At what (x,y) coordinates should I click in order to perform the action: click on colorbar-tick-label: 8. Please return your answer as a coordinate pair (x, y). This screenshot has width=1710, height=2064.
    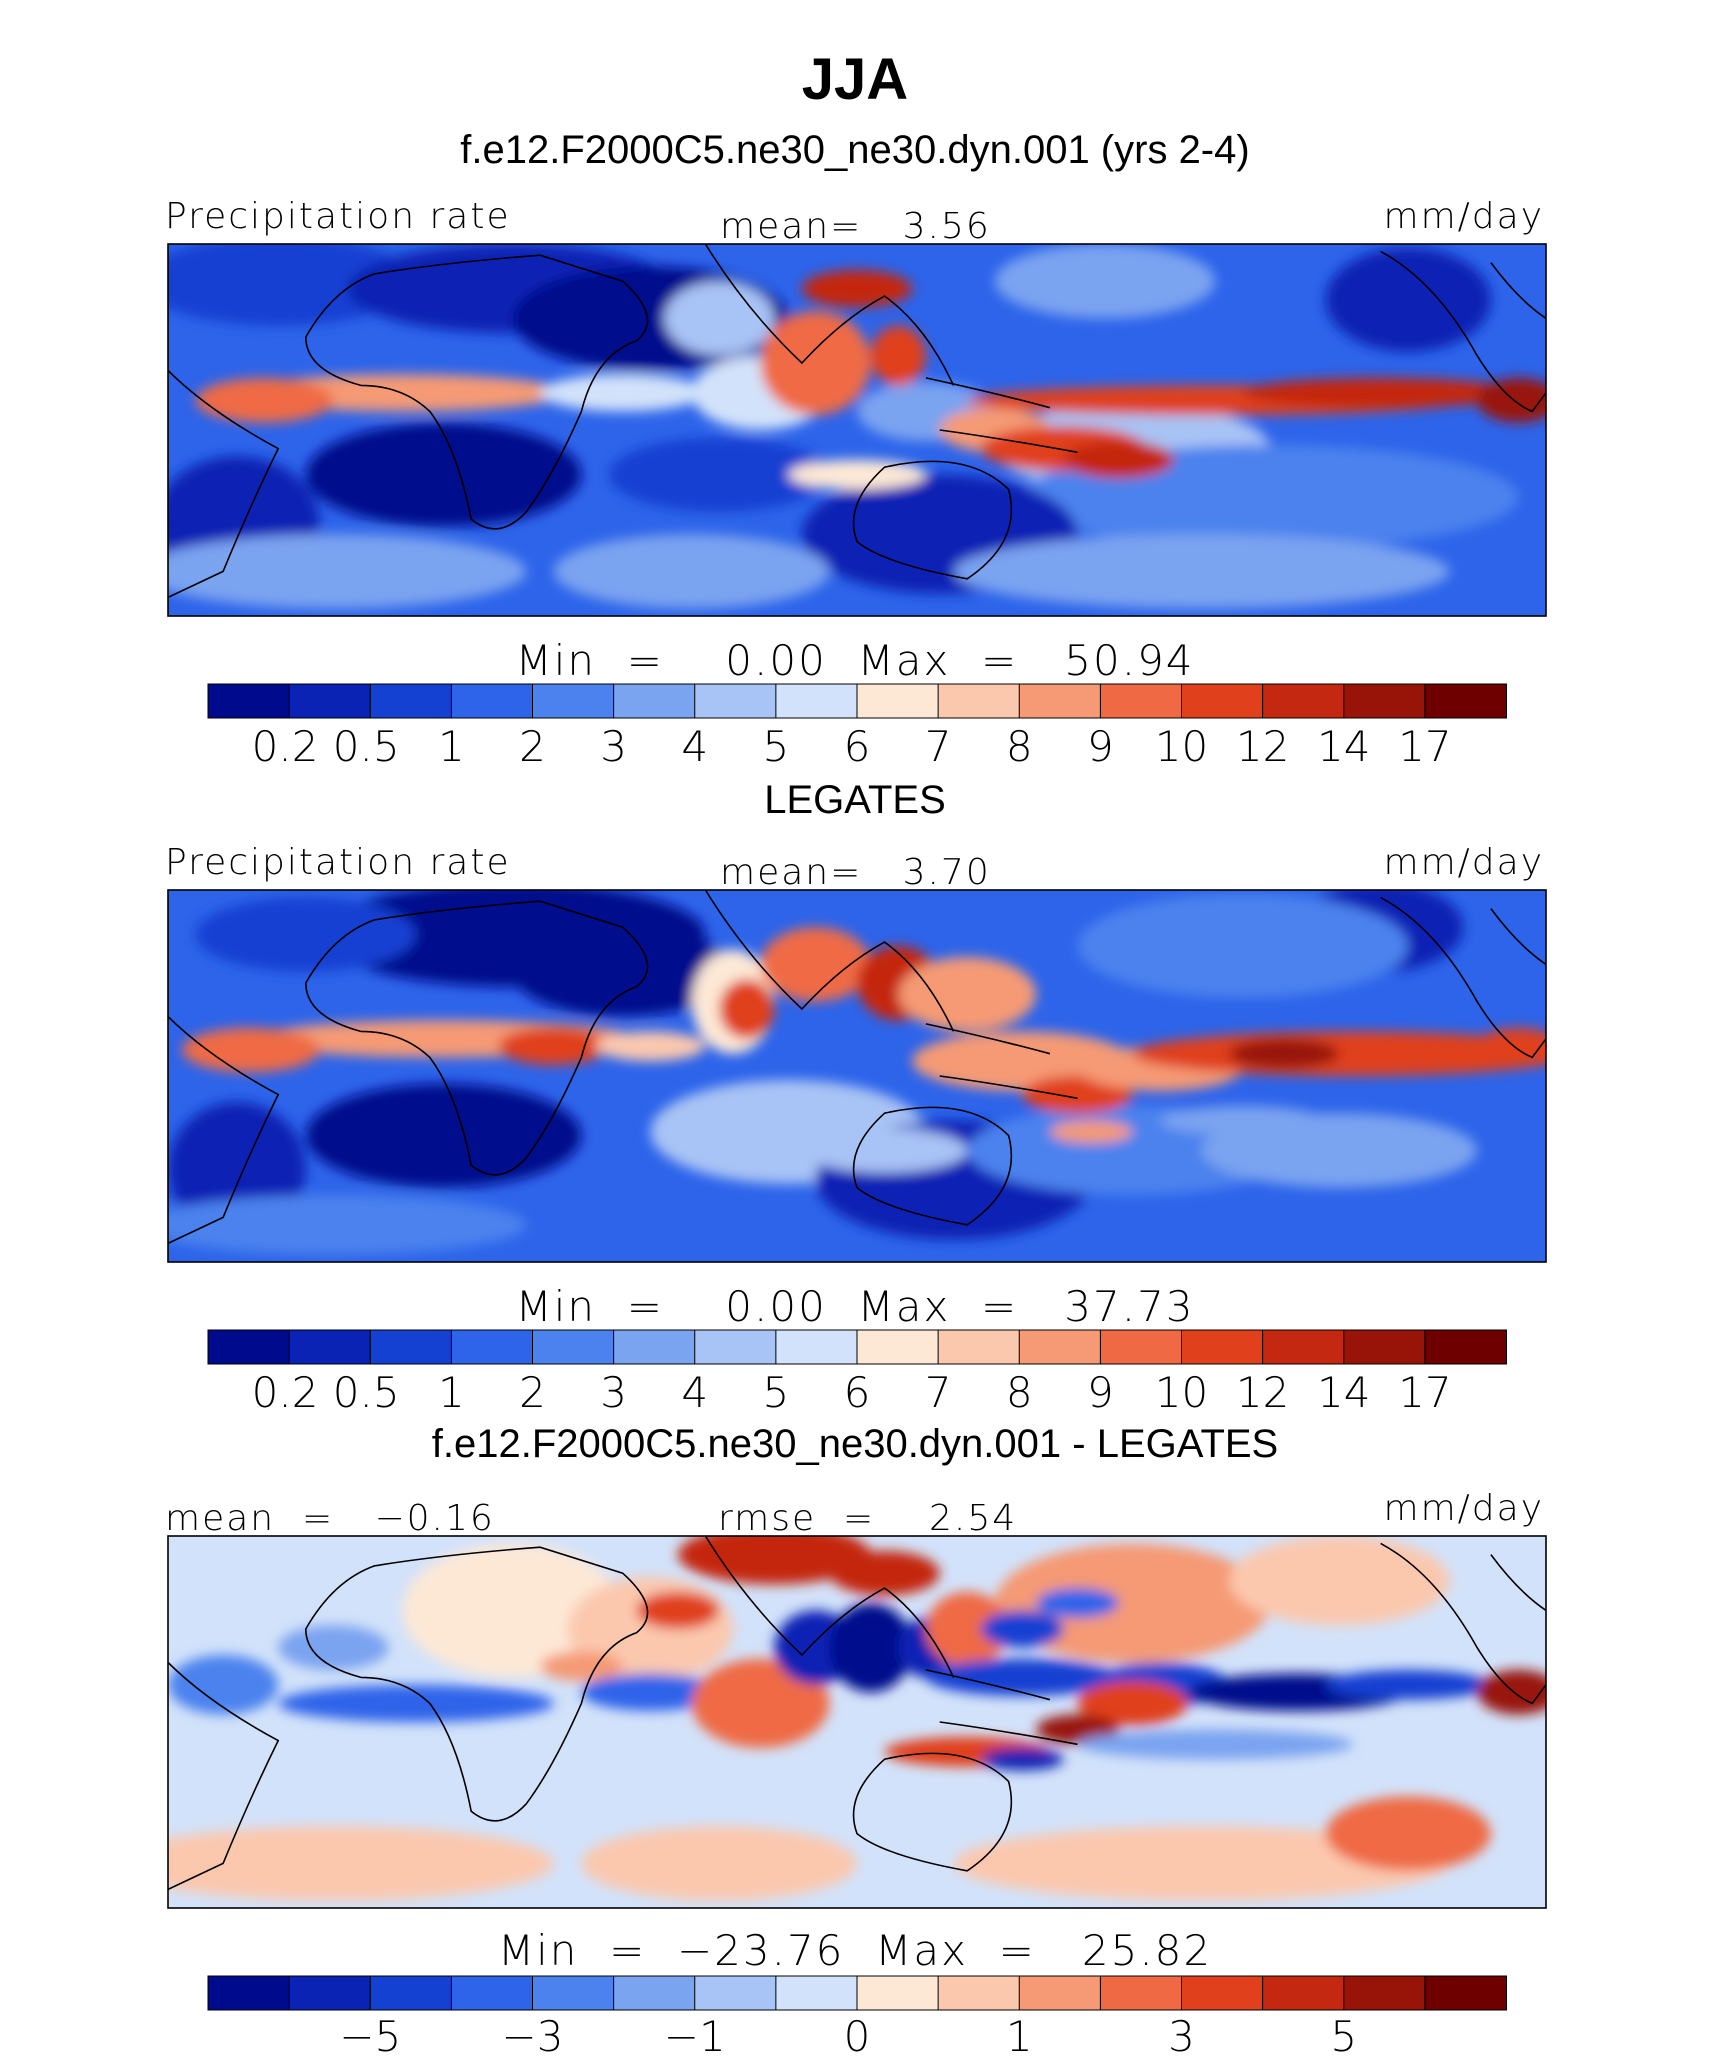
    Looking at the image, I should click on (1019, 1392).